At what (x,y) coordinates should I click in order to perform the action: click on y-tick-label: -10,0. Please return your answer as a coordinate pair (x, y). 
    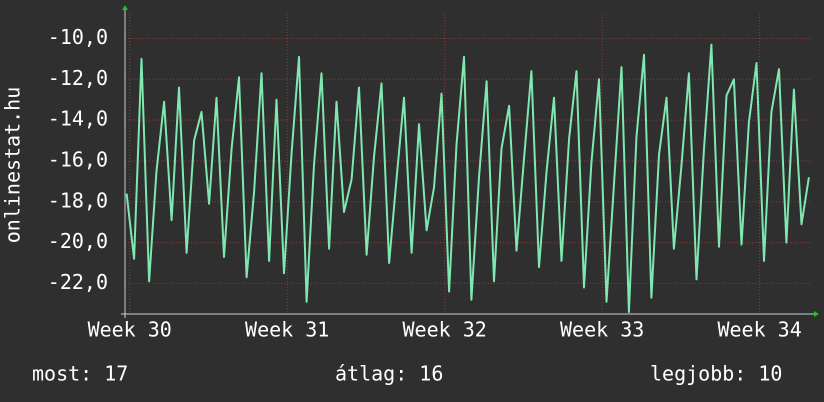
    Looking at the image, I should click on (78, 37).